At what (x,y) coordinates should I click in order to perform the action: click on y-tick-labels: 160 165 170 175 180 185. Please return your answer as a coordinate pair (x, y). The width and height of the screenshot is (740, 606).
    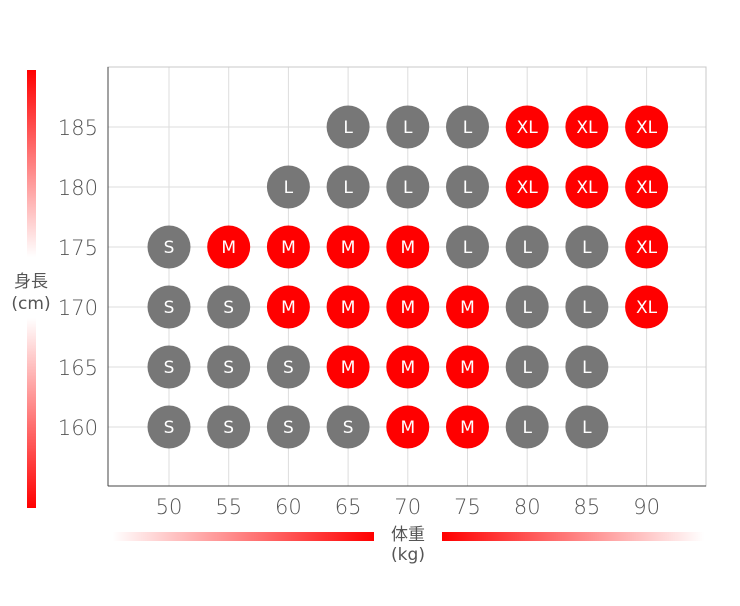
    Looking at the image, I should click on (78, 278).